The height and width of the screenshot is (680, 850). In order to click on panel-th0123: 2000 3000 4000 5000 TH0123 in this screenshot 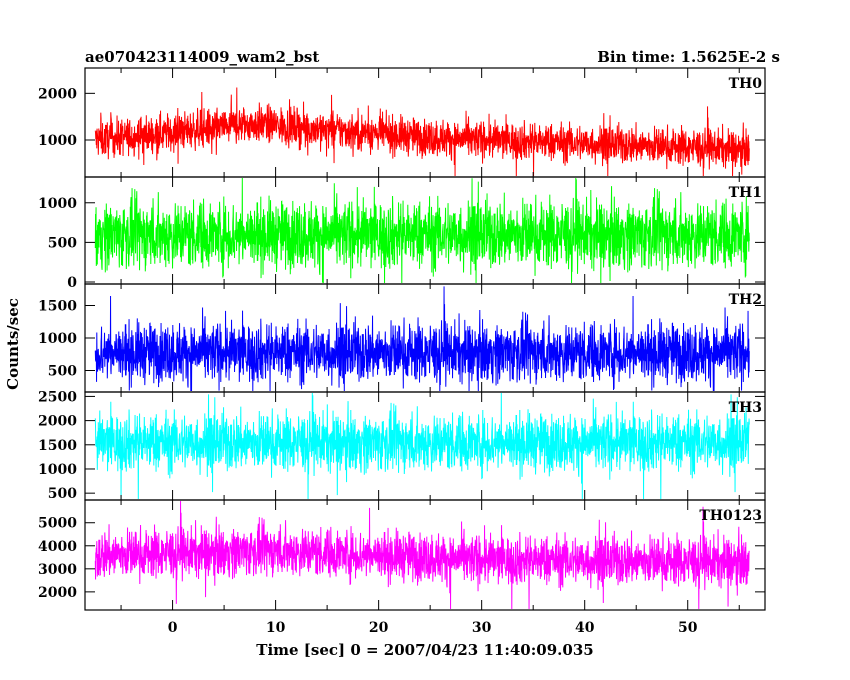, I will do `click(402, 555)`.